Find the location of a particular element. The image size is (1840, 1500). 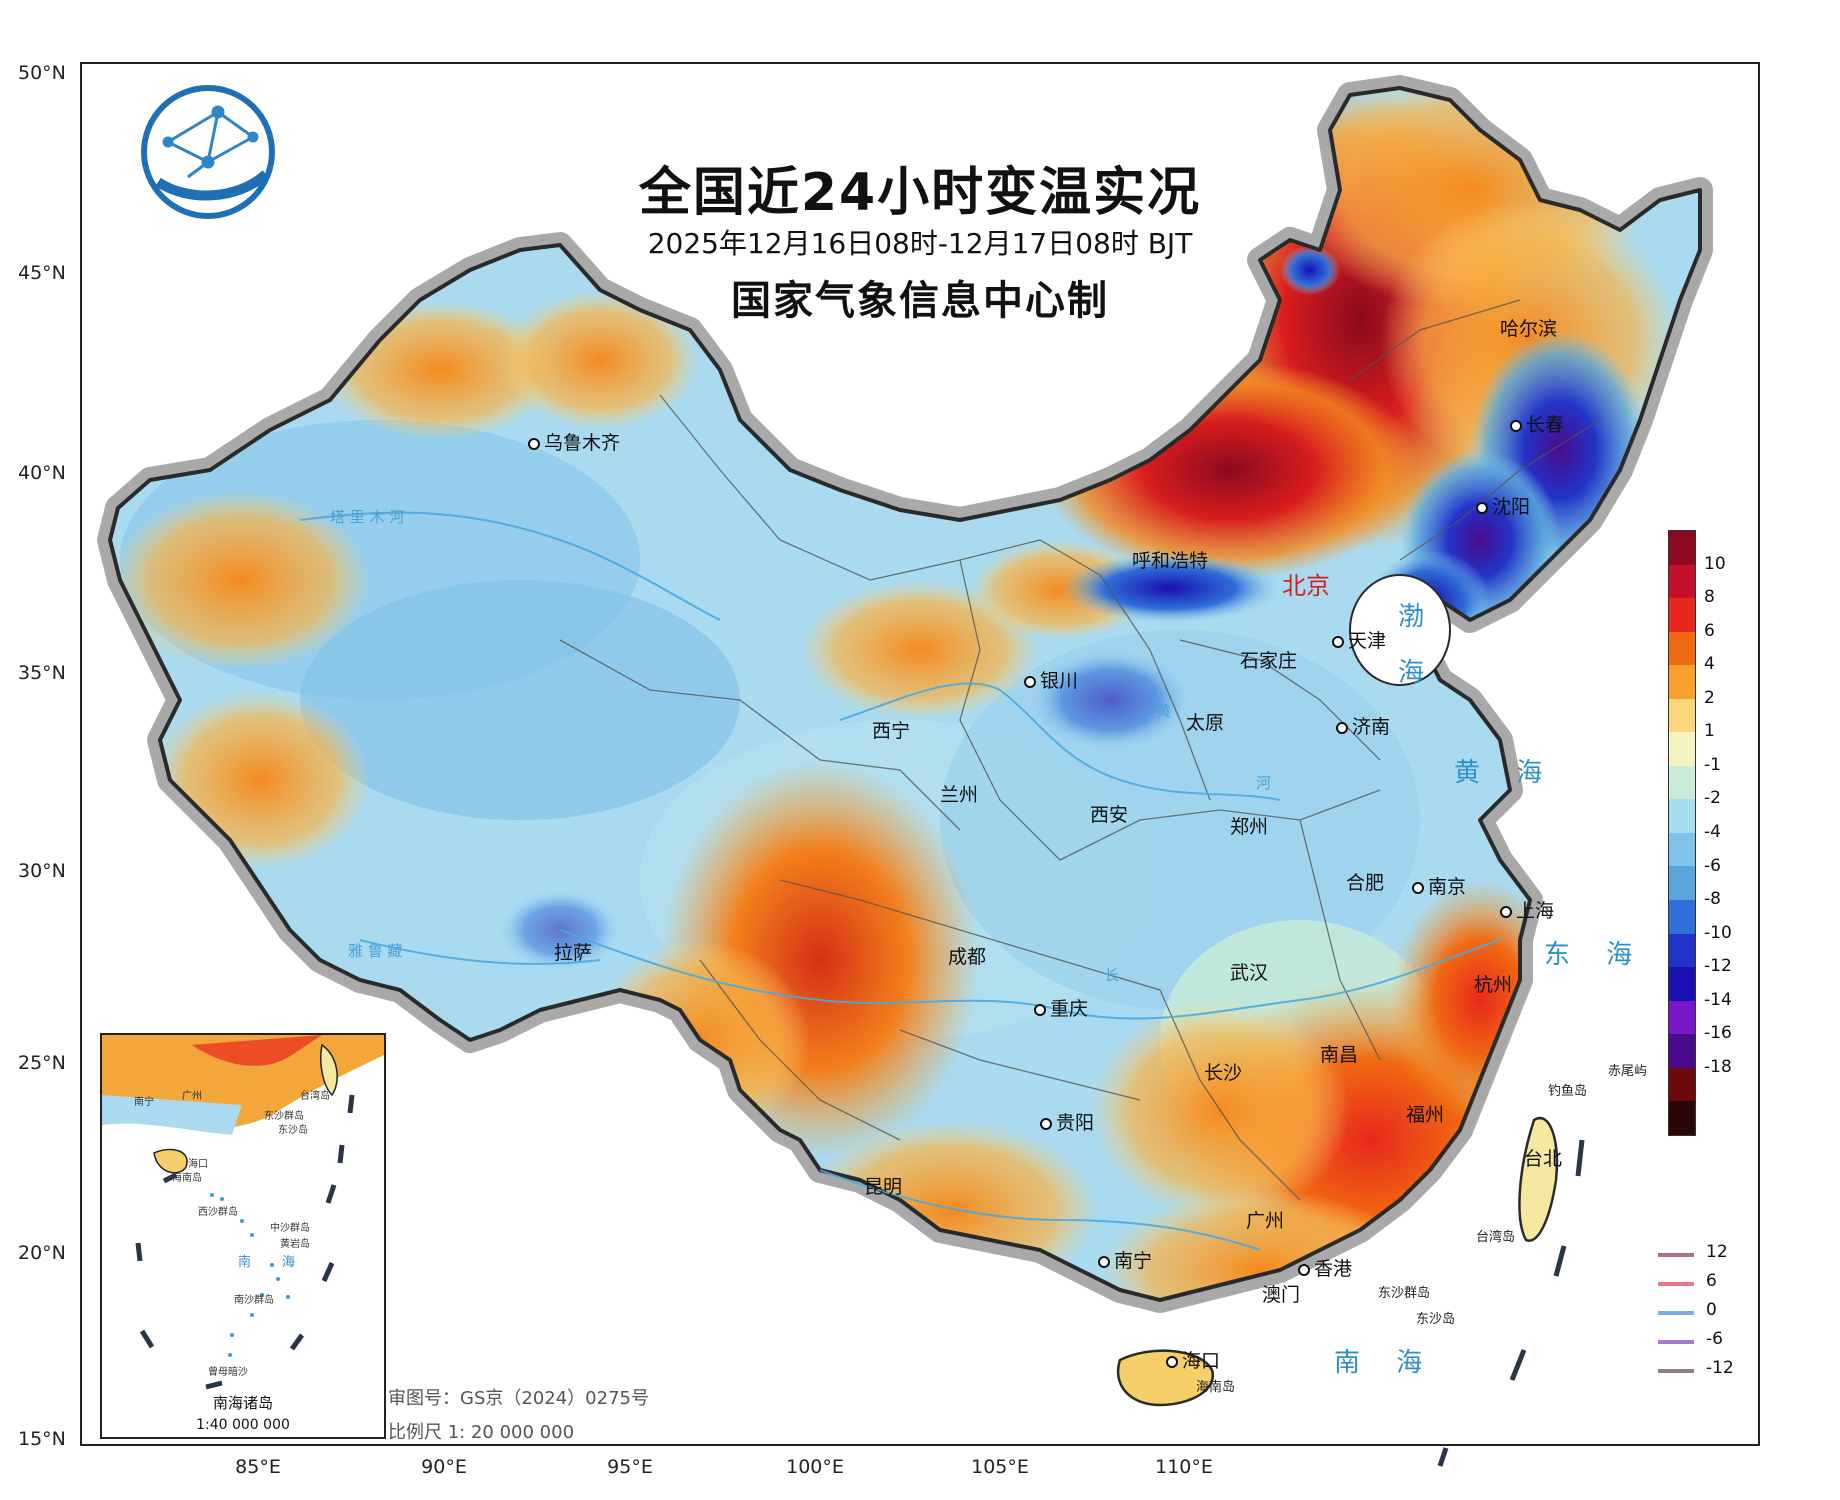

city-label: 郑州 is located at coordinates (1249, 827).